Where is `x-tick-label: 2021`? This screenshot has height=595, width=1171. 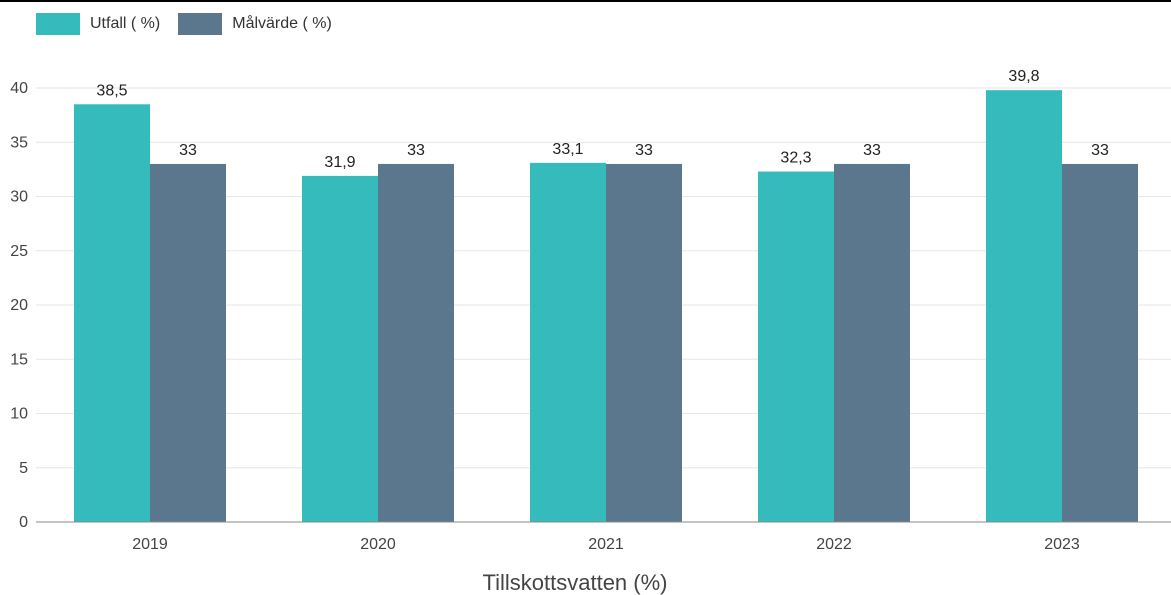
x-tick-label: 2021 is located at coordinates (606, 544).